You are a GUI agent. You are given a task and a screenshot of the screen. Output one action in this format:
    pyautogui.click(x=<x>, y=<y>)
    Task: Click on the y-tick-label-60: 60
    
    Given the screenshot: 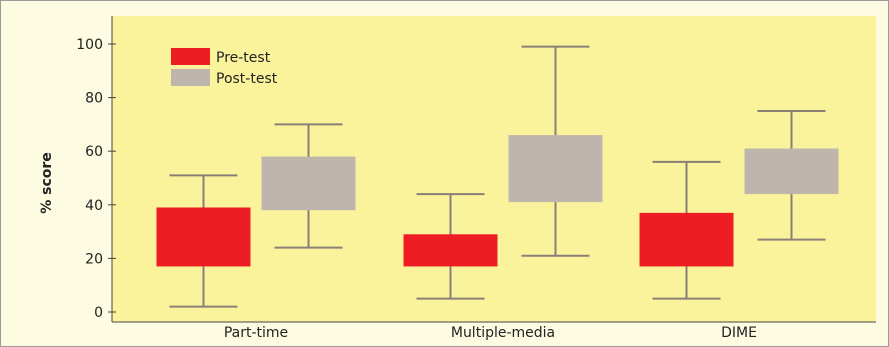 What is the action you would take?
    pyautogui.click(x=94, y=152)
    